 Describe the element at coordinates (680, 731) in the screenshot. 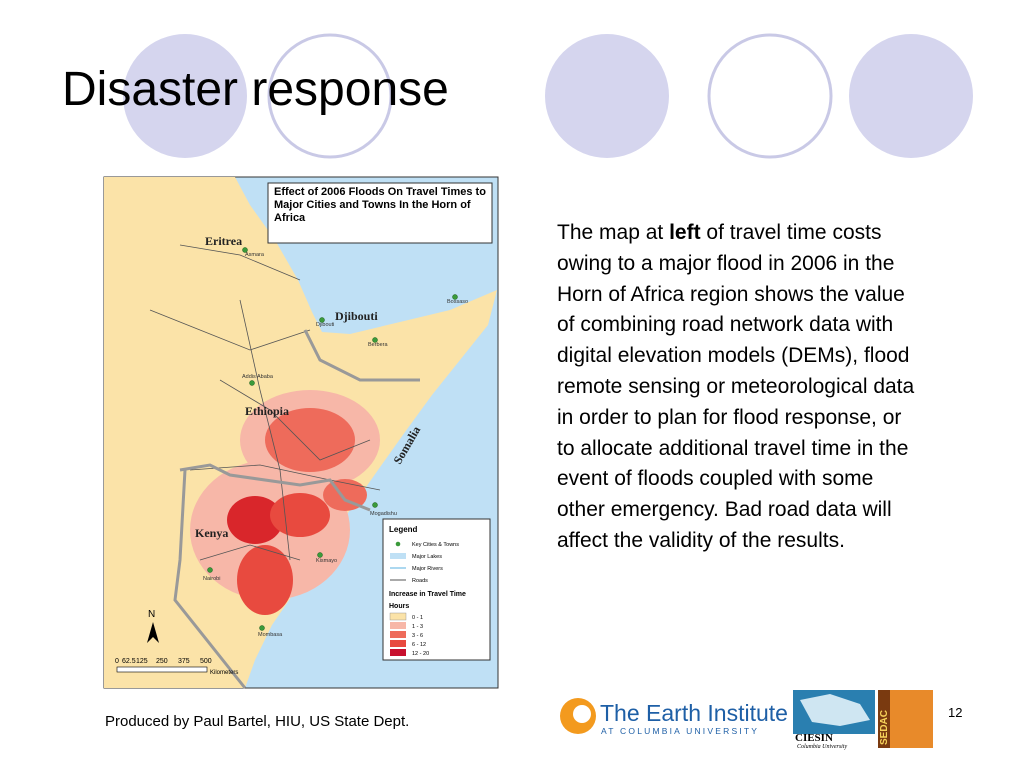

I see `logo-text: AT COLUMBIA UNIVERSITY` at that location.